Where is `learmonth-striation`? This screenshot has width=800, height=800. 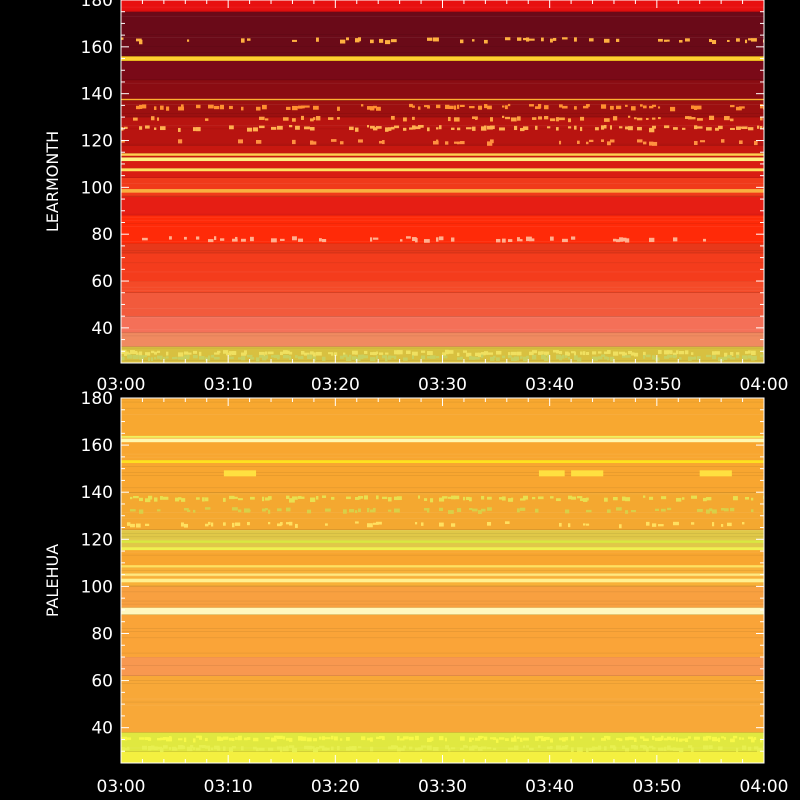
learmonth-striation is located at coordinates (442, 37).